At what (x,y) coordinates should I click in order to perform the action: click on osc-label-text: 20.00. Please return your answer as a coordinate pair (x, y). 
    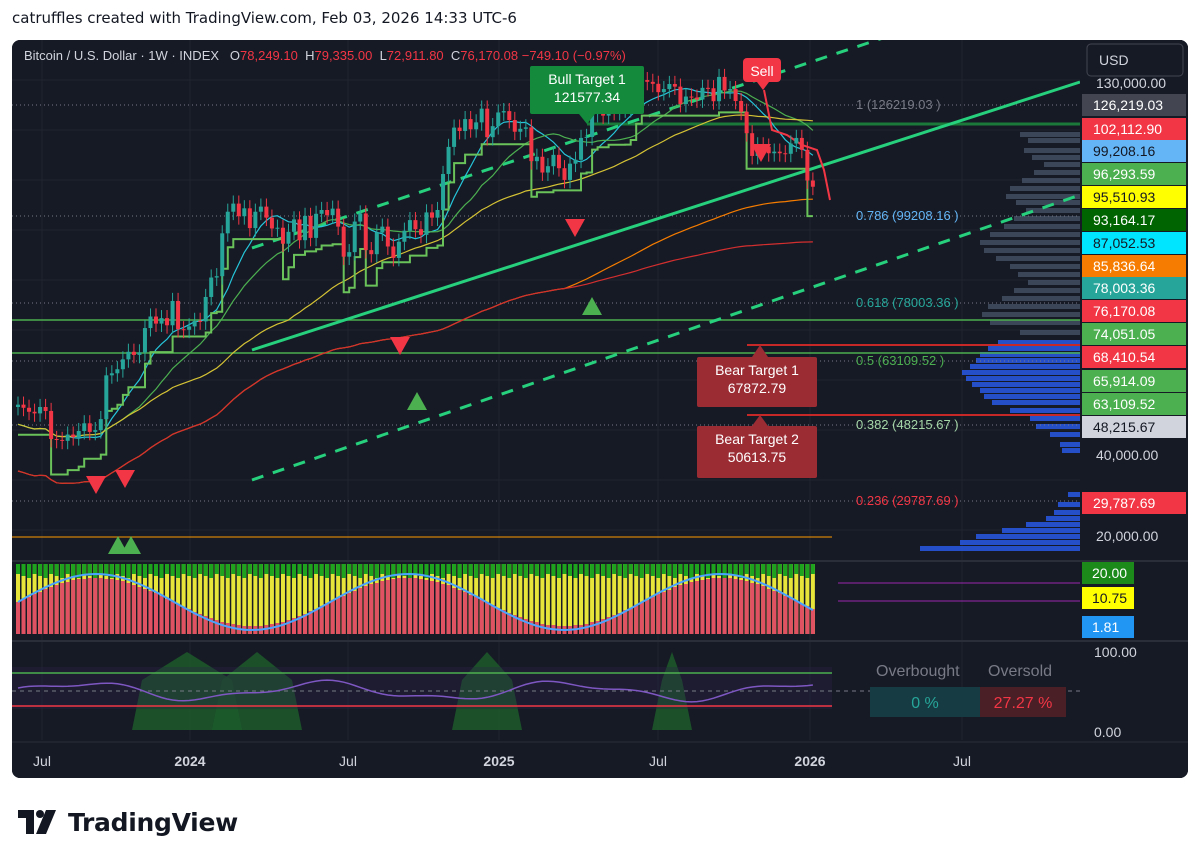
    Looking at the image, I should click on (1109, 573).